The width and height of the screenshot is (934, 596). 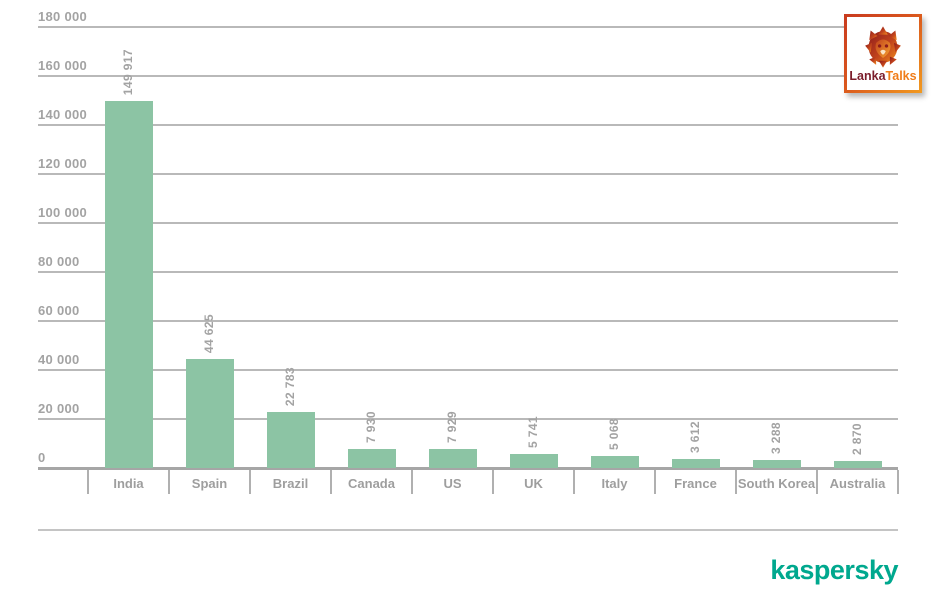 I want to click on x-category-label: Italy, so click(x=614, y=483).